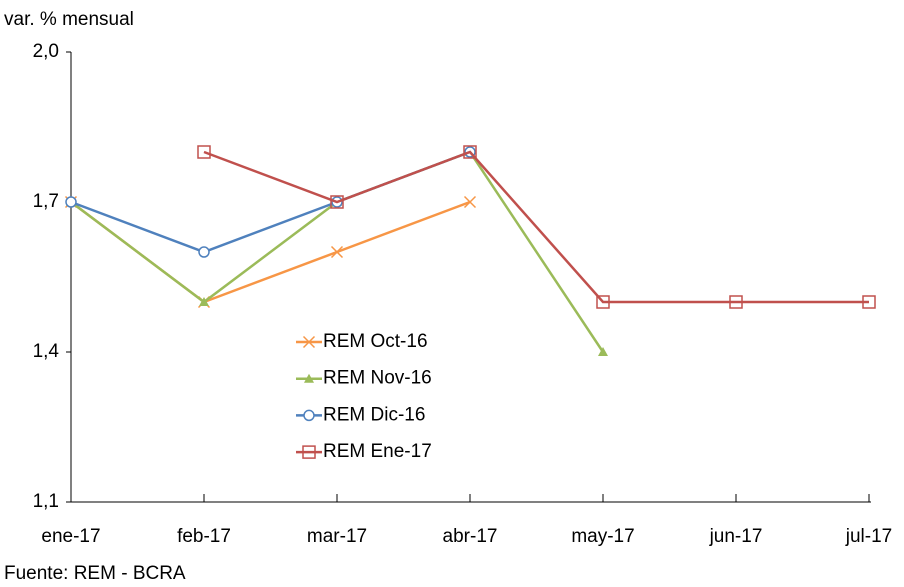 The width and height of the screenshot is (904, 587). Describe the element at coordinates (602, 536) in the screenshot. I see `x-tick-label: may-17` at that location.